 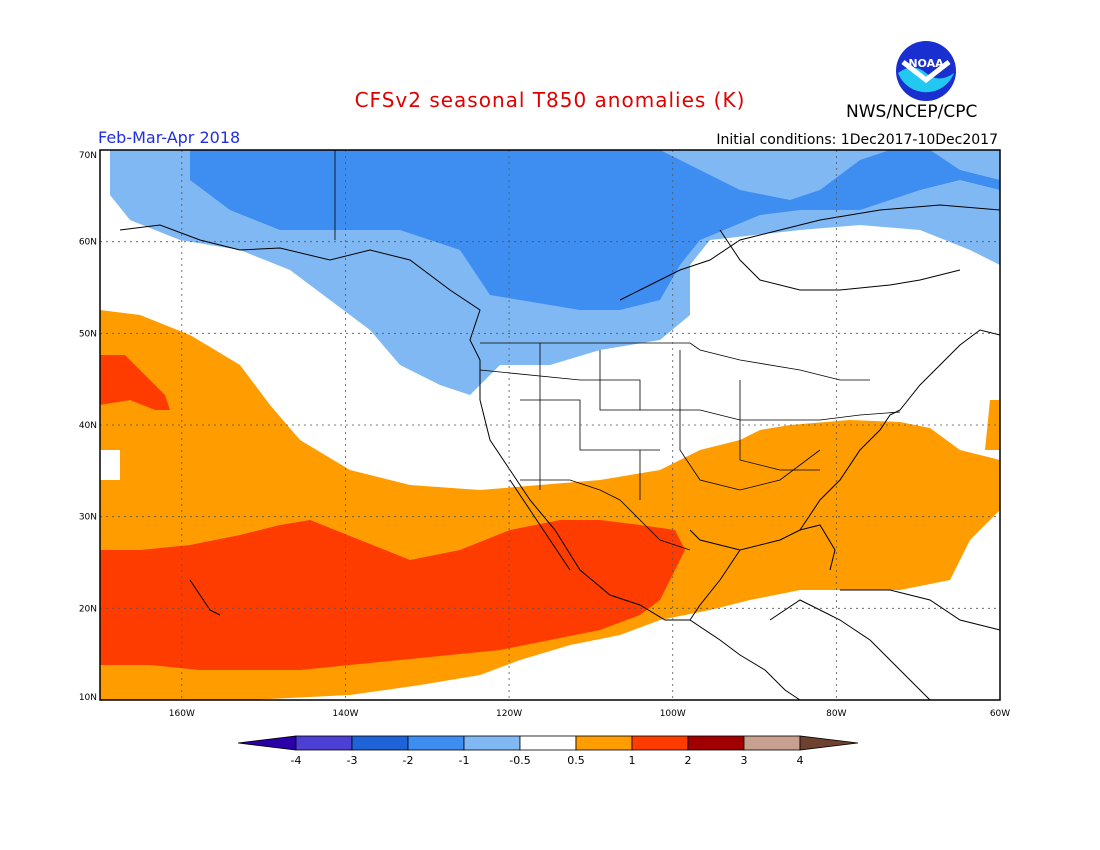 What do you see at coordinates (912, 112) in the screenshot?
I see `agency-label: NWS/NCEP/CPC` at bounding box center [912, 112].